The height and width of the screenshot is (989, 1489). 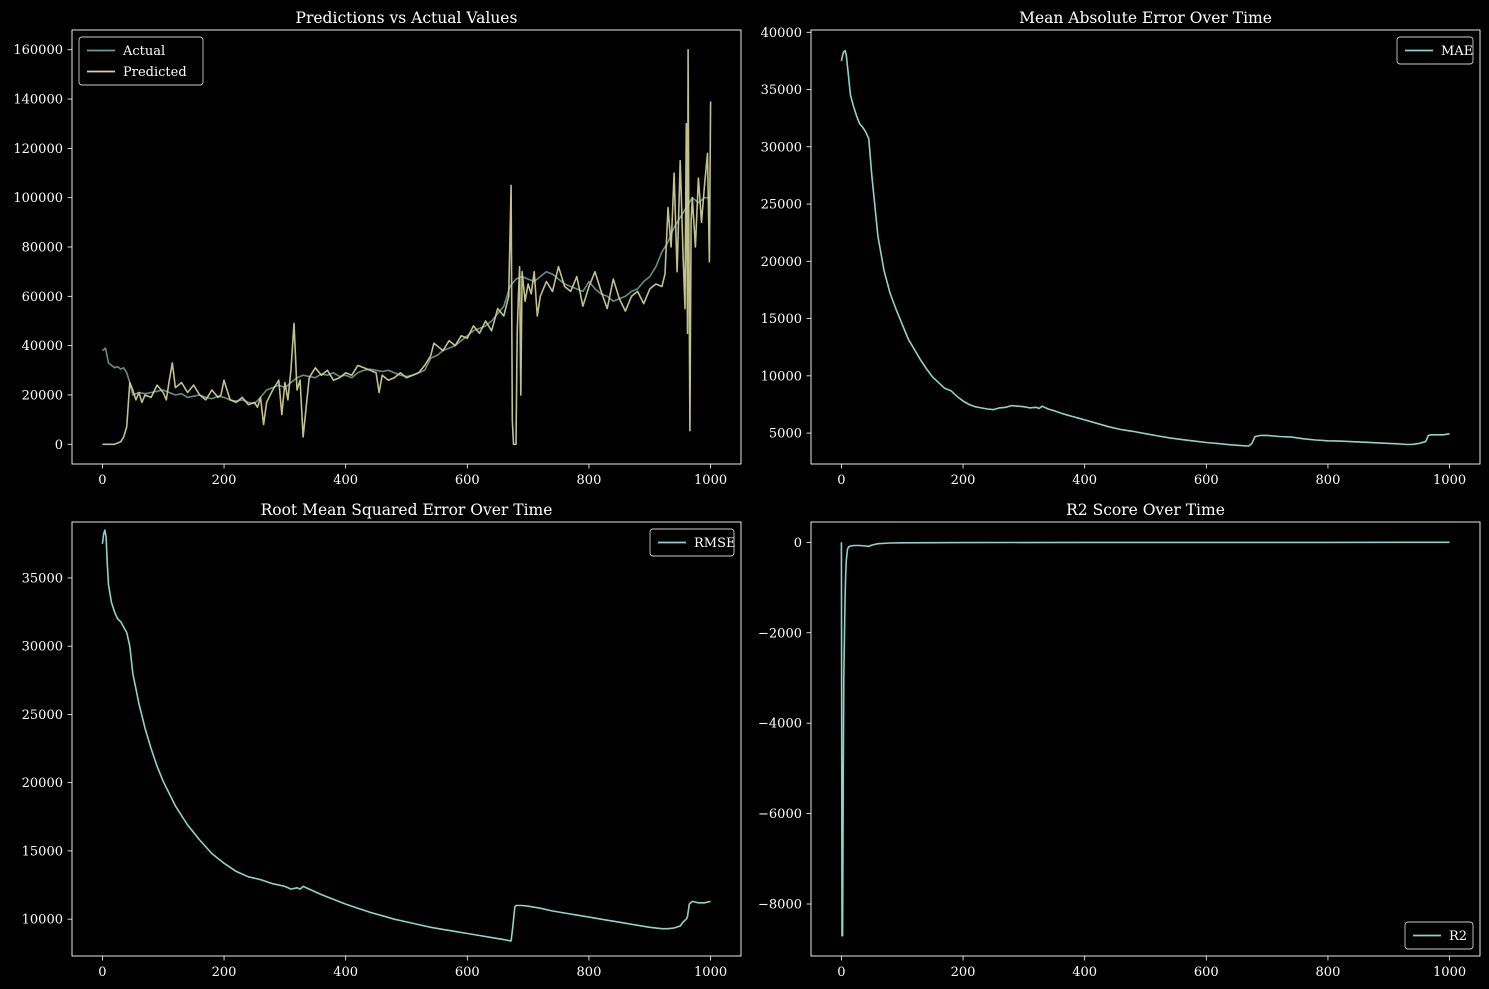 What do you see at coordinates (1457, 51) in the screenshot?
I see `legend-label: MAE` at bounding box center [1457, 51].